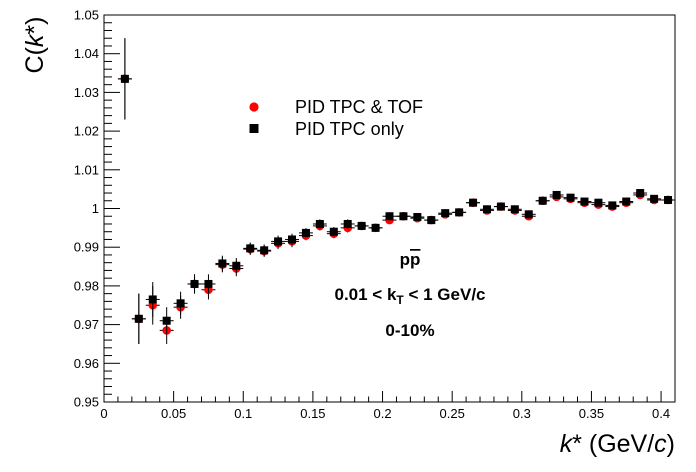 This screenshot has height=472, width=696. I want to click on y-tick-label: 0.97, so click(86, 324).